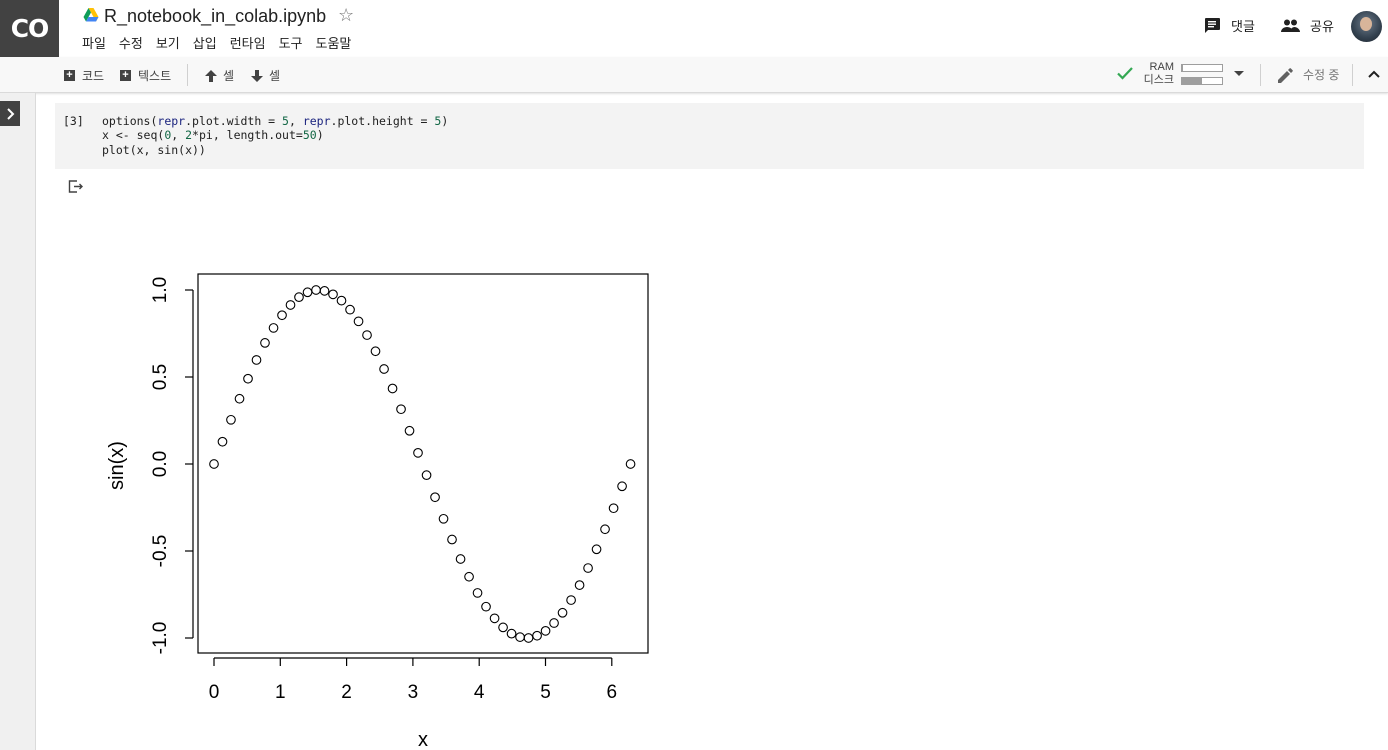  I want to click on move-down-label: 셀, so click(275, 76).